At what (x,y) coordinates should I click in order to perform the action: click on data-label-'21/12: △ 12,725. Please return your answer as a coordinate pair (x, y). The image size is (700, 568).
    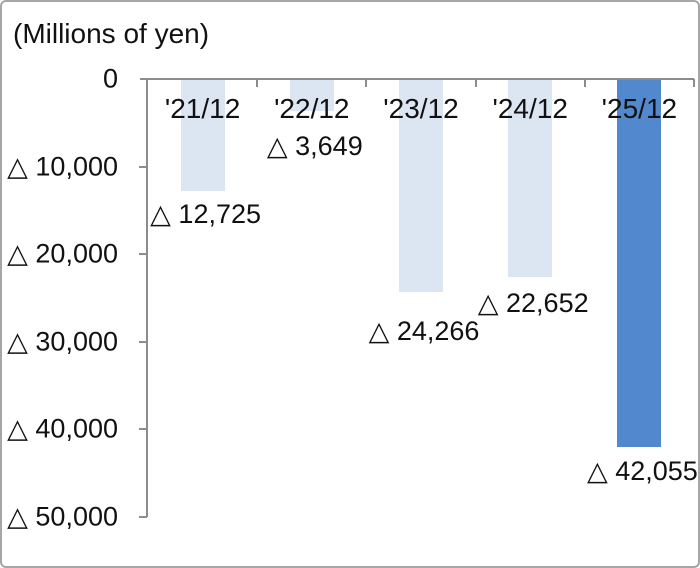
    Looking at the image, I should click on (206, 214).